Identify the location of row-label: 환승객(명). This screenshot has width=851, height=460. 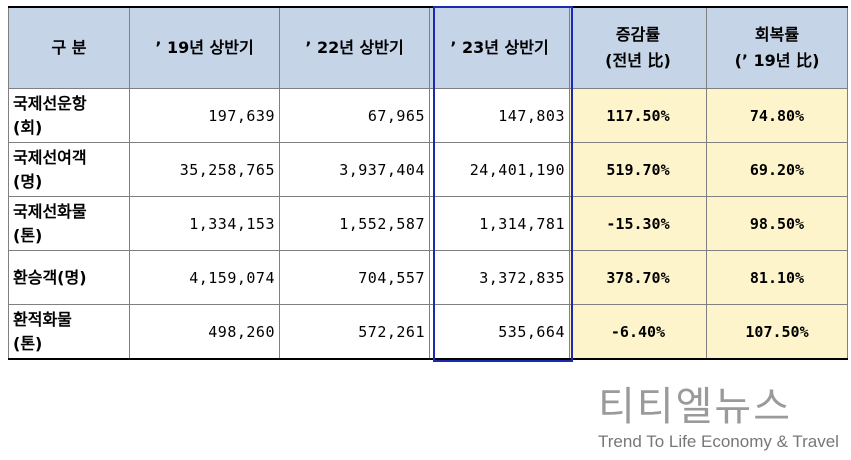
(69, 277).